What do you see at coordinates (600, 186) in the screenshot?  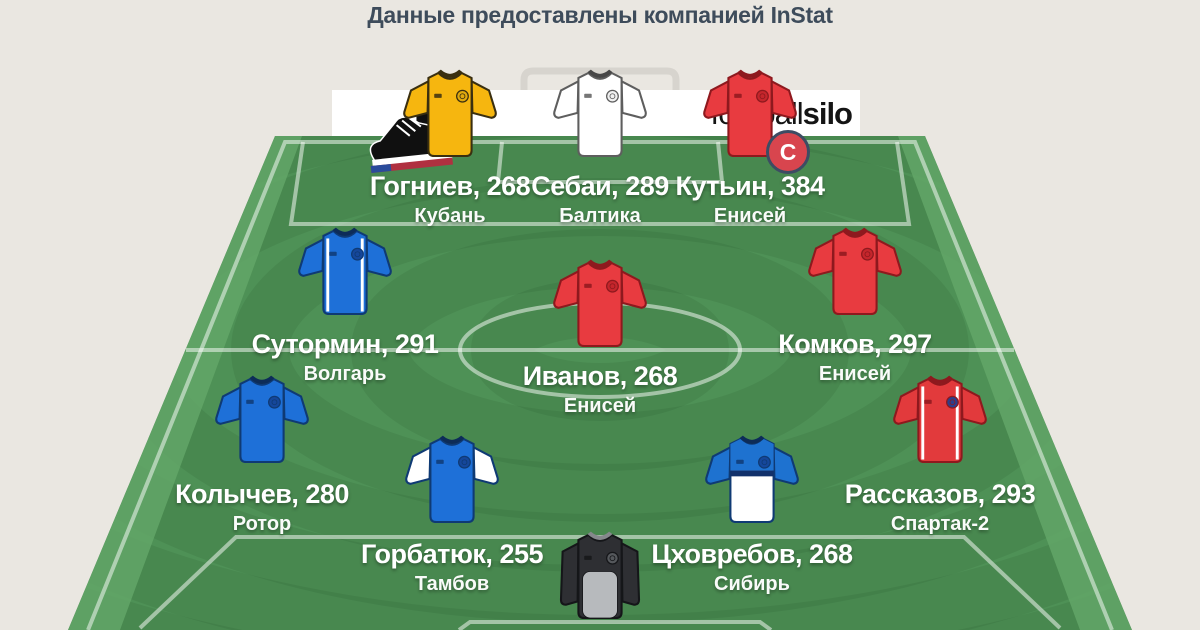 I see `player-name-stat: Себаи, 289` at bounding box center [600, 186].